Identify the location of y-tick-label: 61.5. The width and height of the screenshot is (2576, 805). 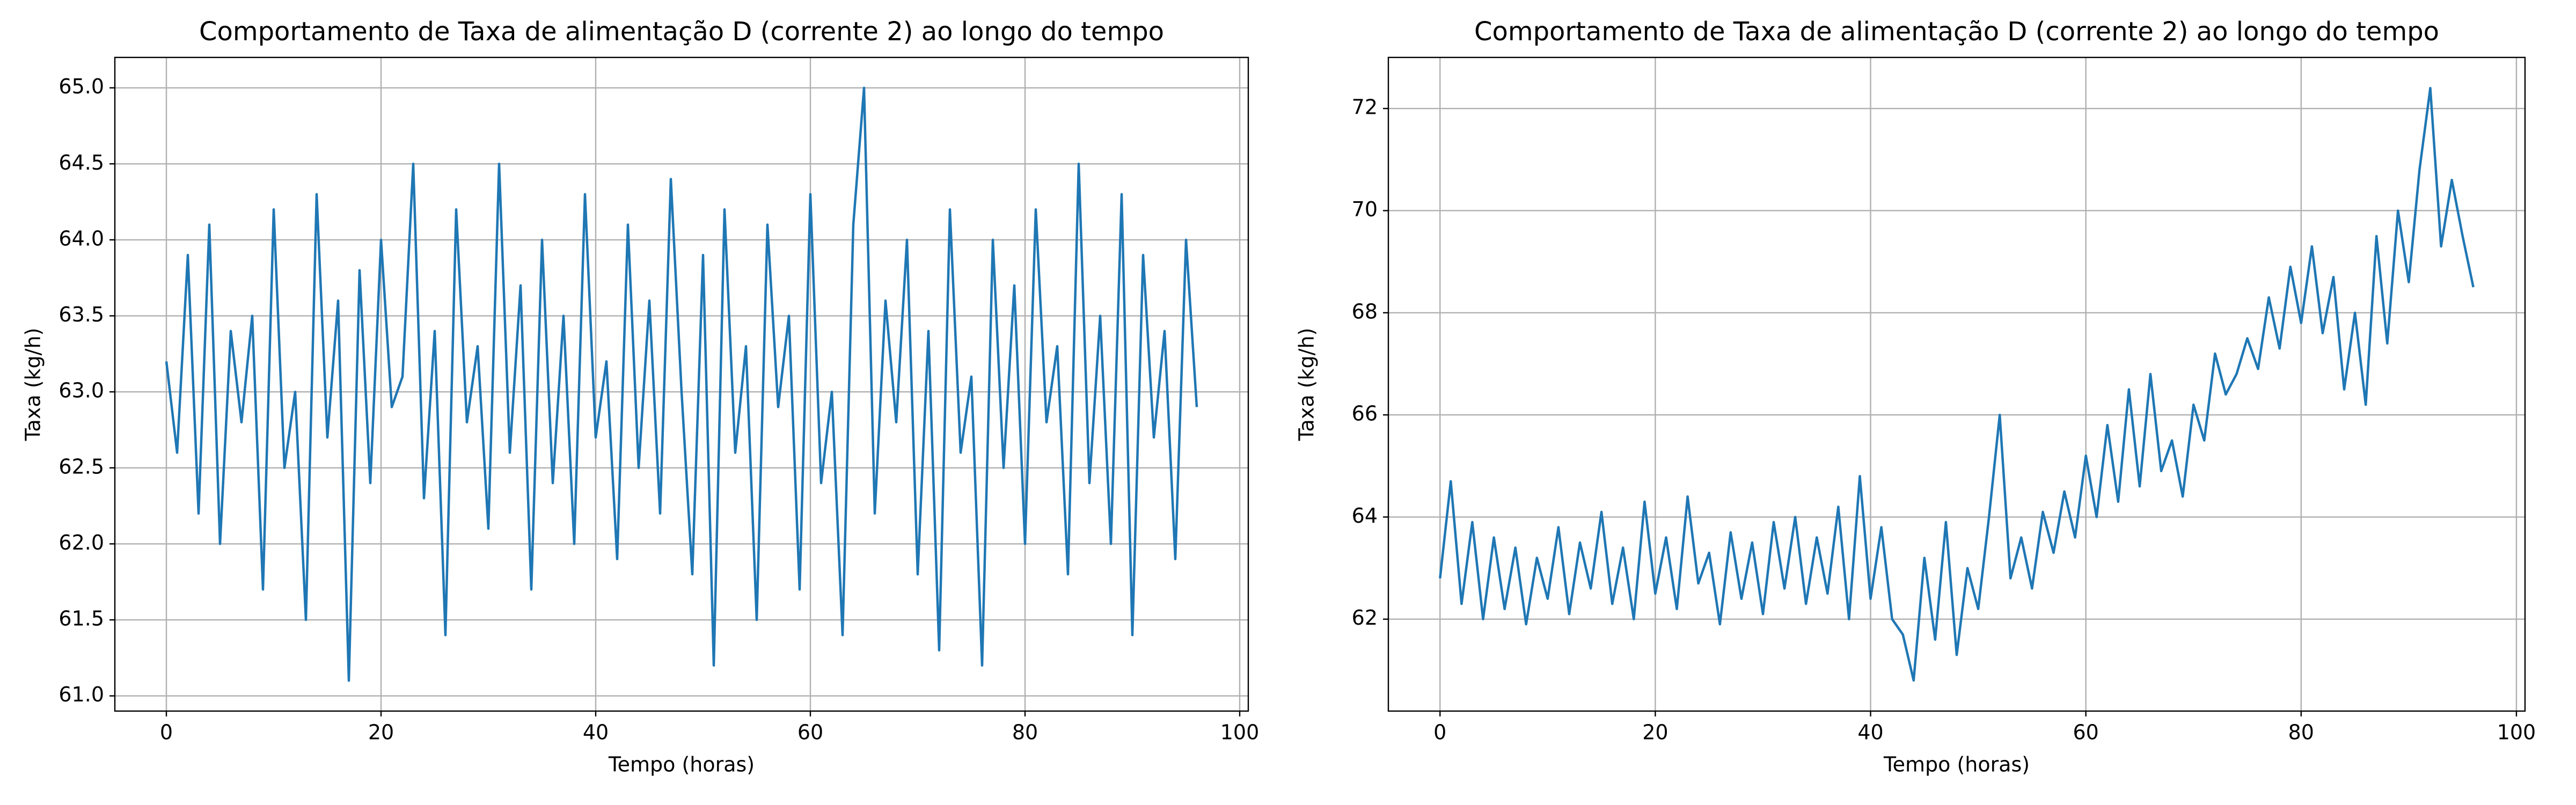
(81, 619).